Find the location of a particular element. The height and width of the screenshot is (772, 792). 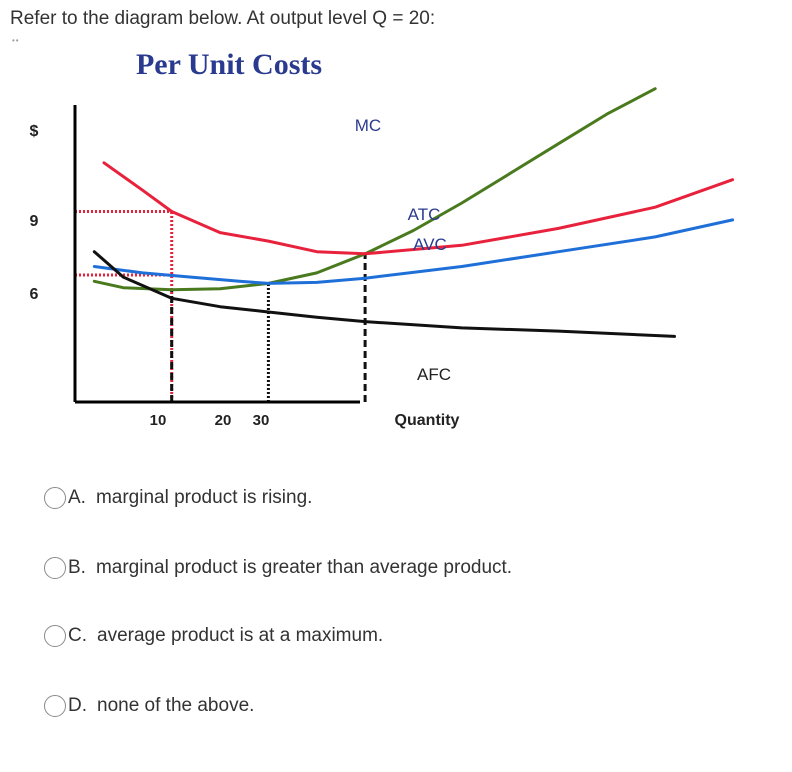

avc-label: AVC is located at coordinates (430, 244).